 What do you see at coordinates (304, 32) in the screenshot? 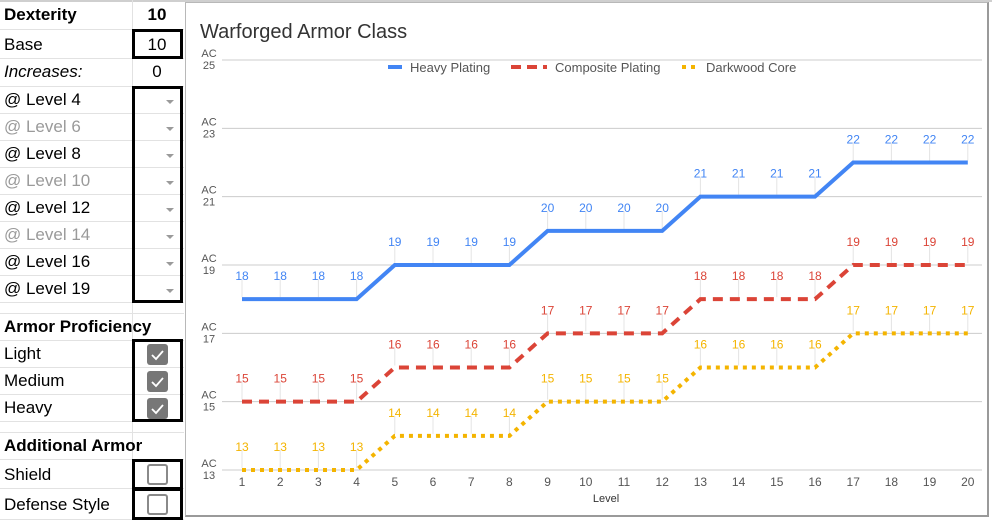
I see `chart-title: Warforged Armor Class` at bounding box center [304, 32].